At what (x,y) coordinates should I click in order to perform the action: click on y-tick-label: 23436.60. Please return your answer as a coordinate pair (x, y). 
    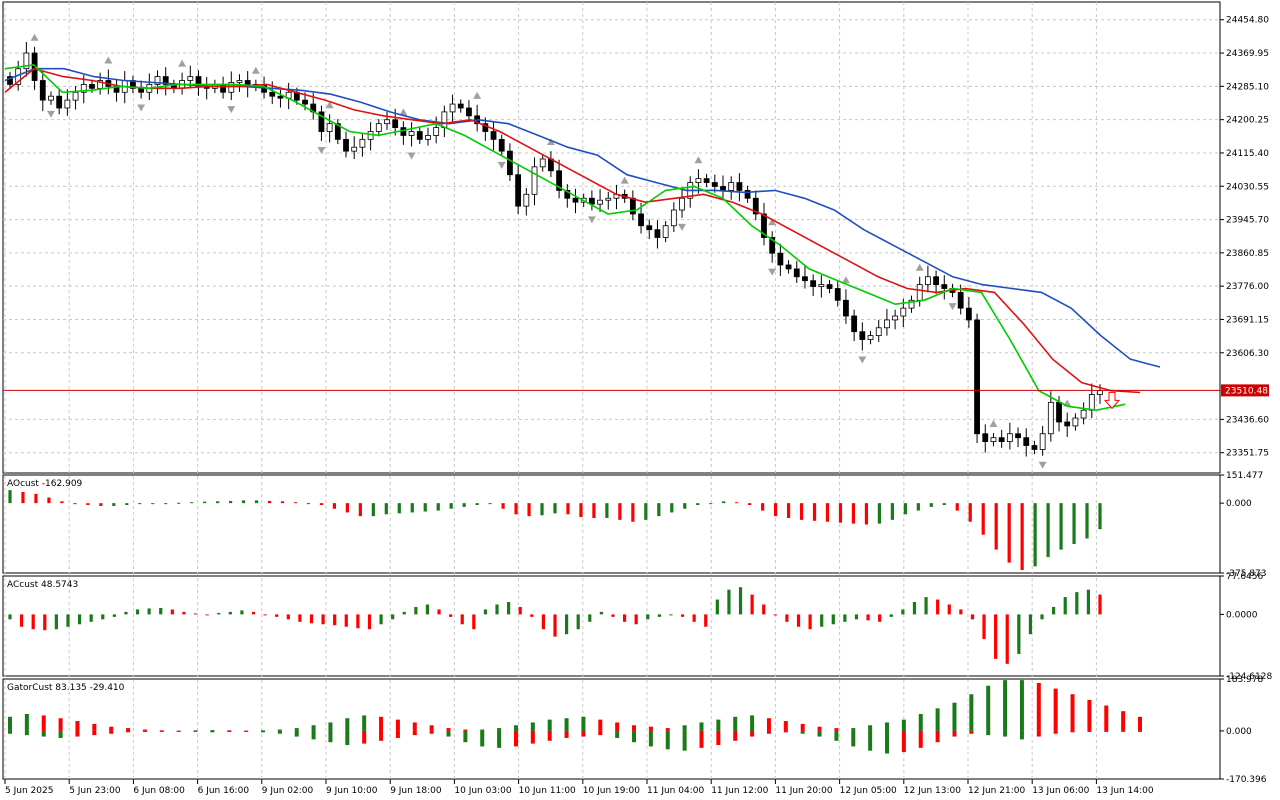
    Looking at the image, I should click on (1247, 420).